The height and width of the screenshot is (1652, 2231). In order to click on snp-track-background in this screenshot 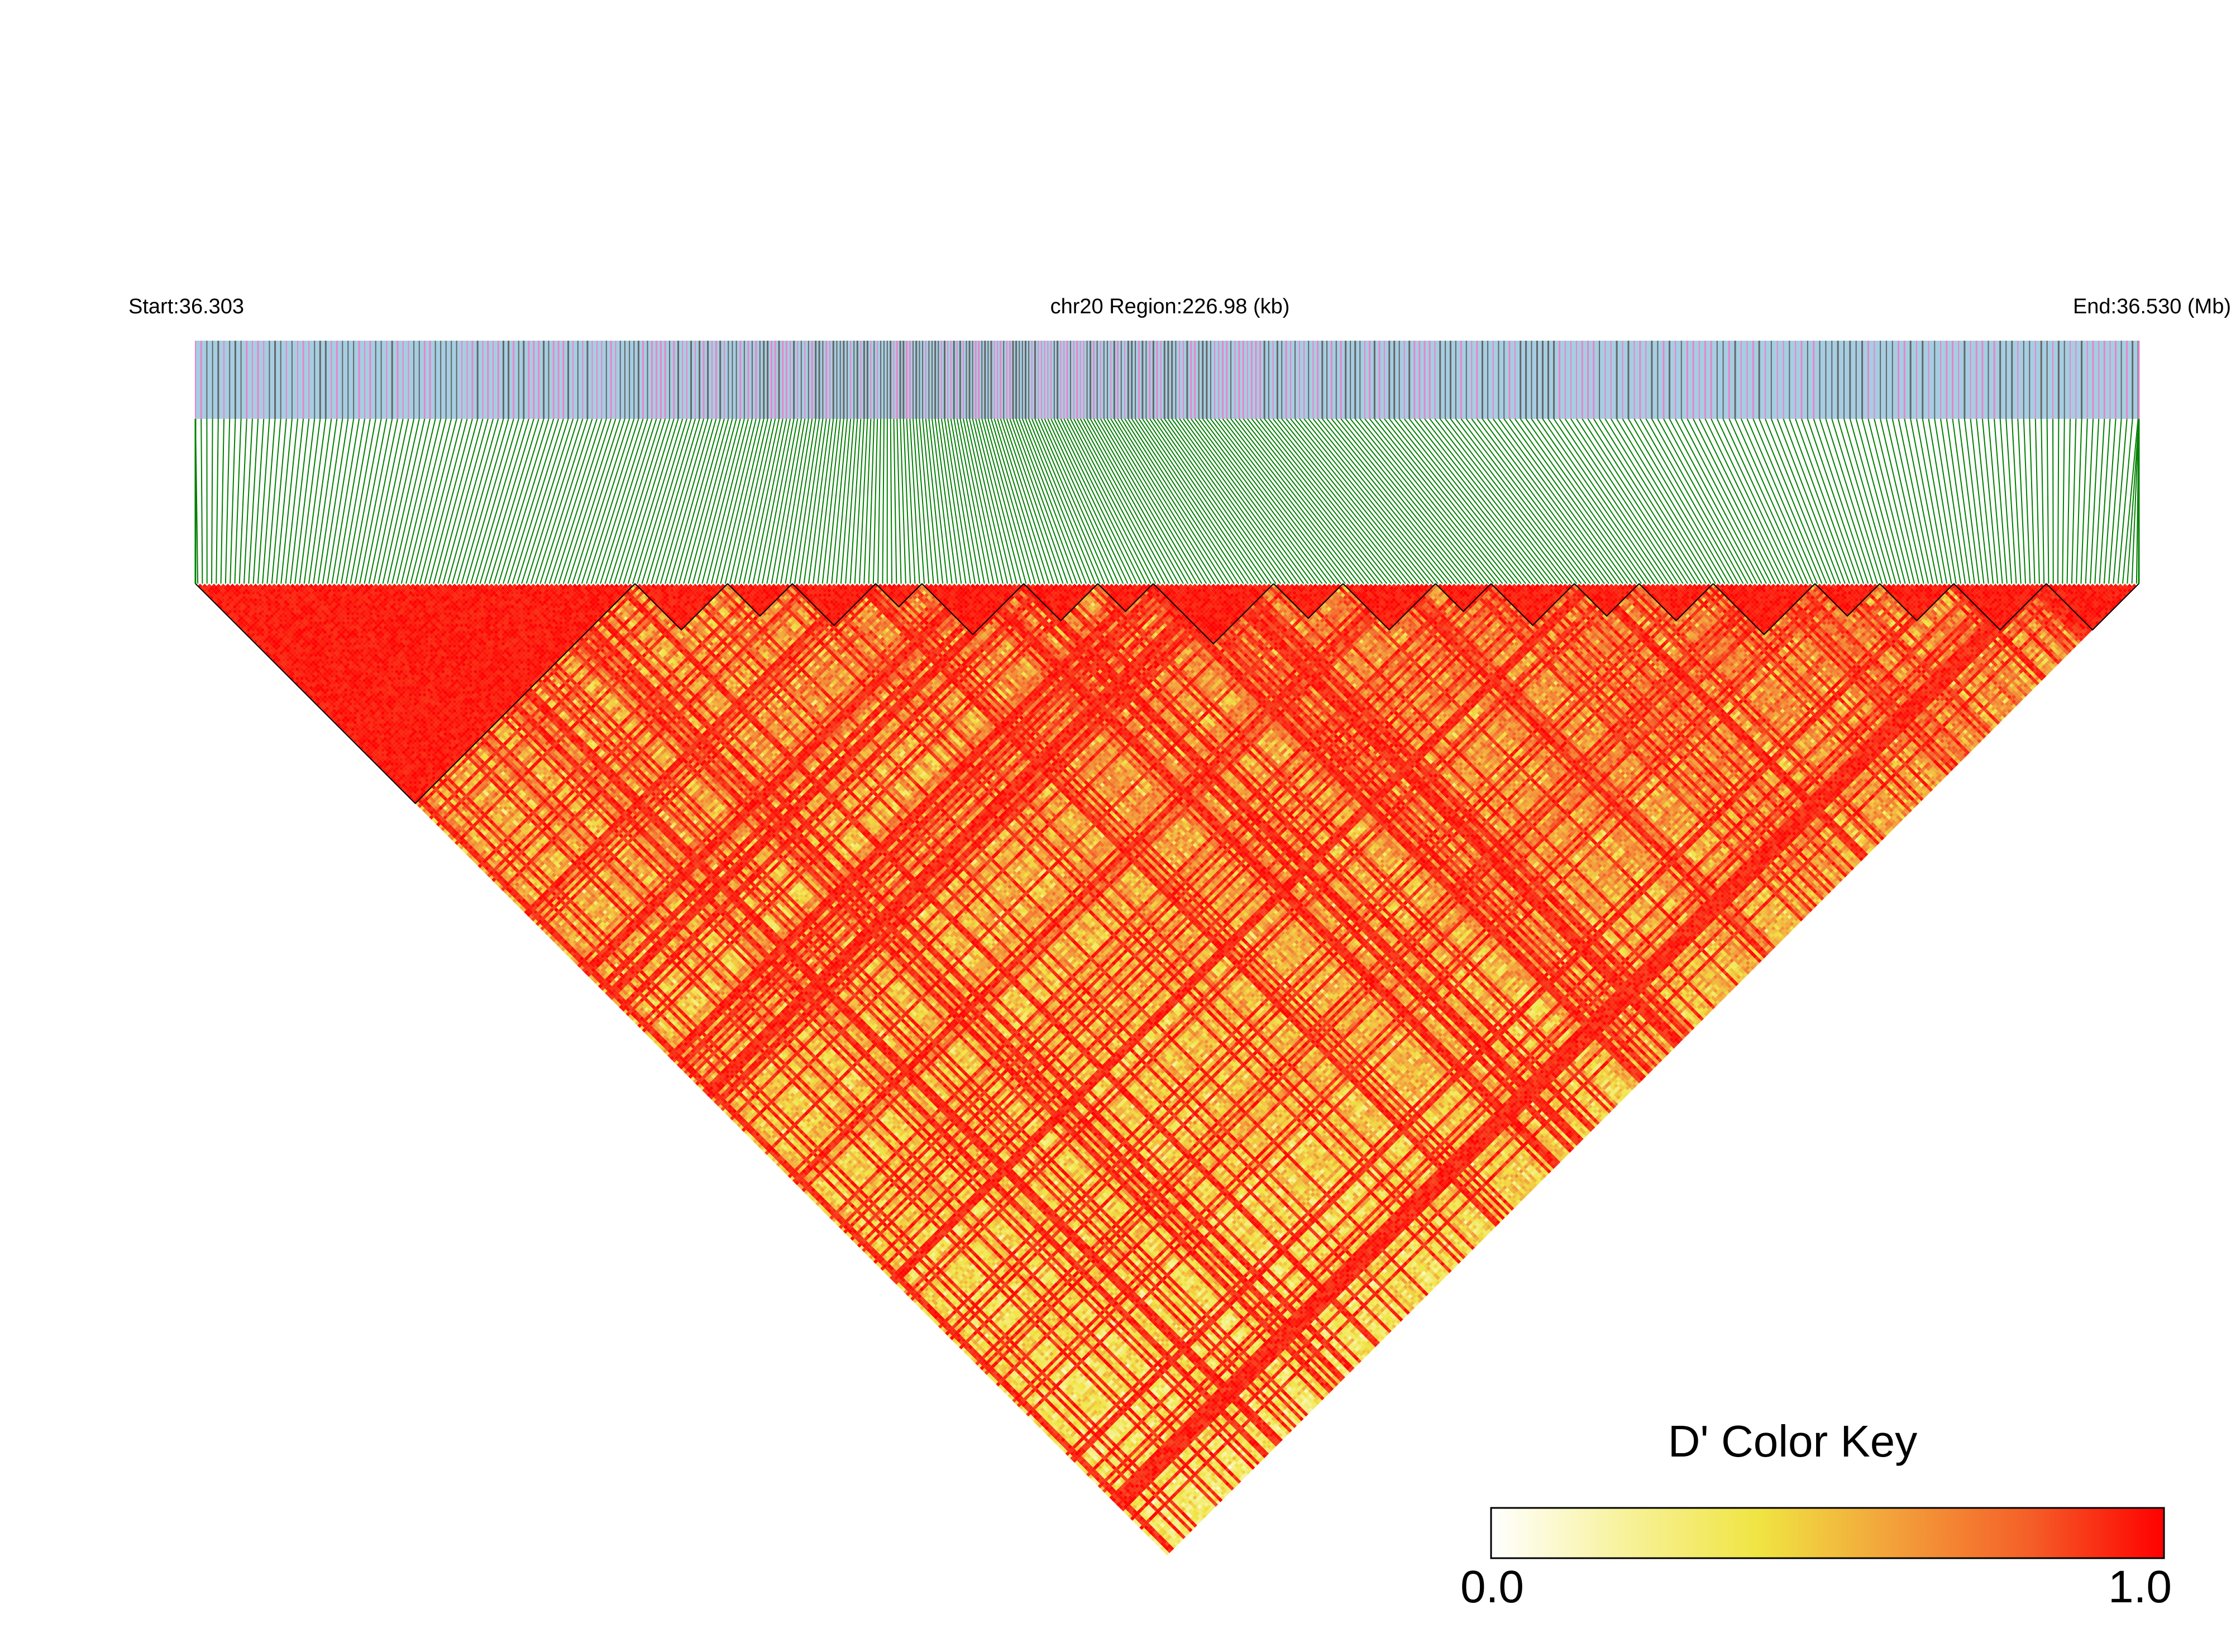, I will do `click(1167, 380)`.